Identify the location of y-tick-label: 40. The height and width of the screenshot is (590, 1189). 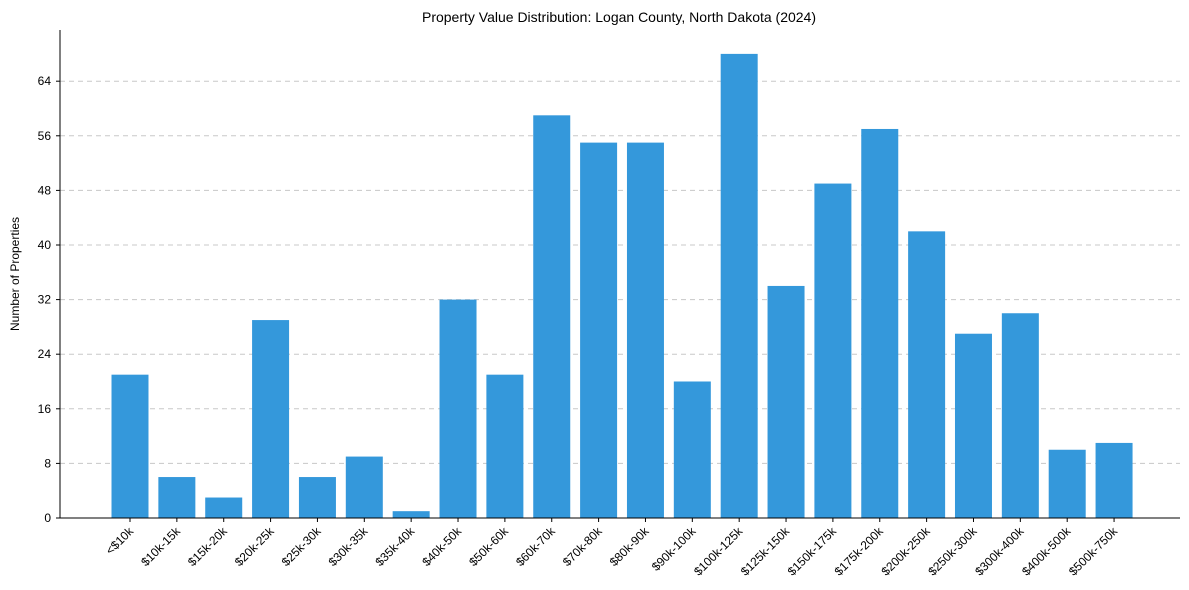
(45, 245).